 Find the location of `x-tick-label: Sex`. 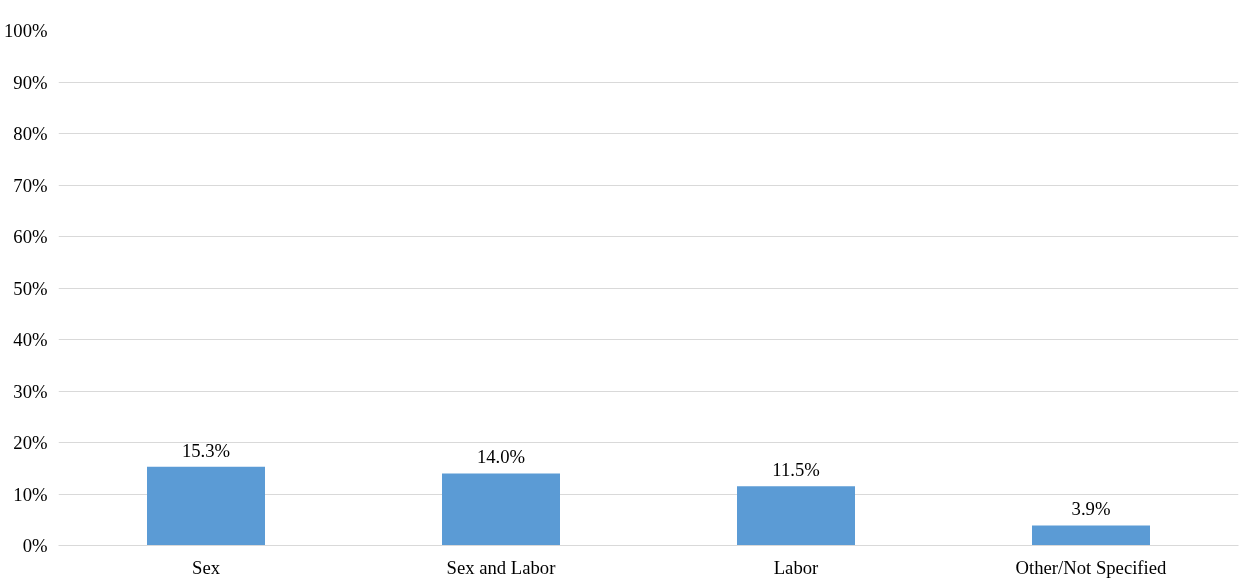

x-tick-label: Sex is located at coordinates (206, 567).